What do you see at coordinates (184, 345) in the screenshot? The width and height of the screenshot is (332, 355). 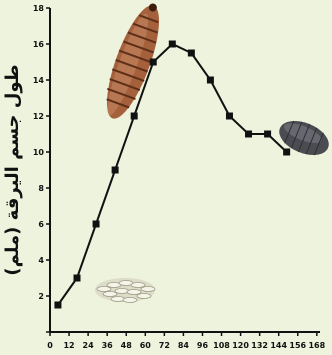 I see `x-tick-label: 84` at bounding box center [184, 345].